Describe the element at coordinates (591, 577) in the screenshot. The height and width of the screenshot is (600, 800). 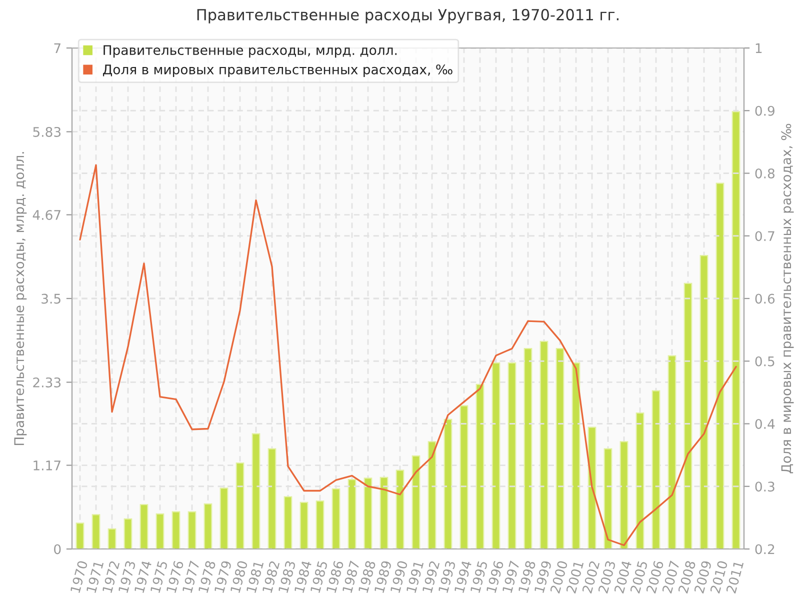
I see `x-tick-label: 2002` at that location.